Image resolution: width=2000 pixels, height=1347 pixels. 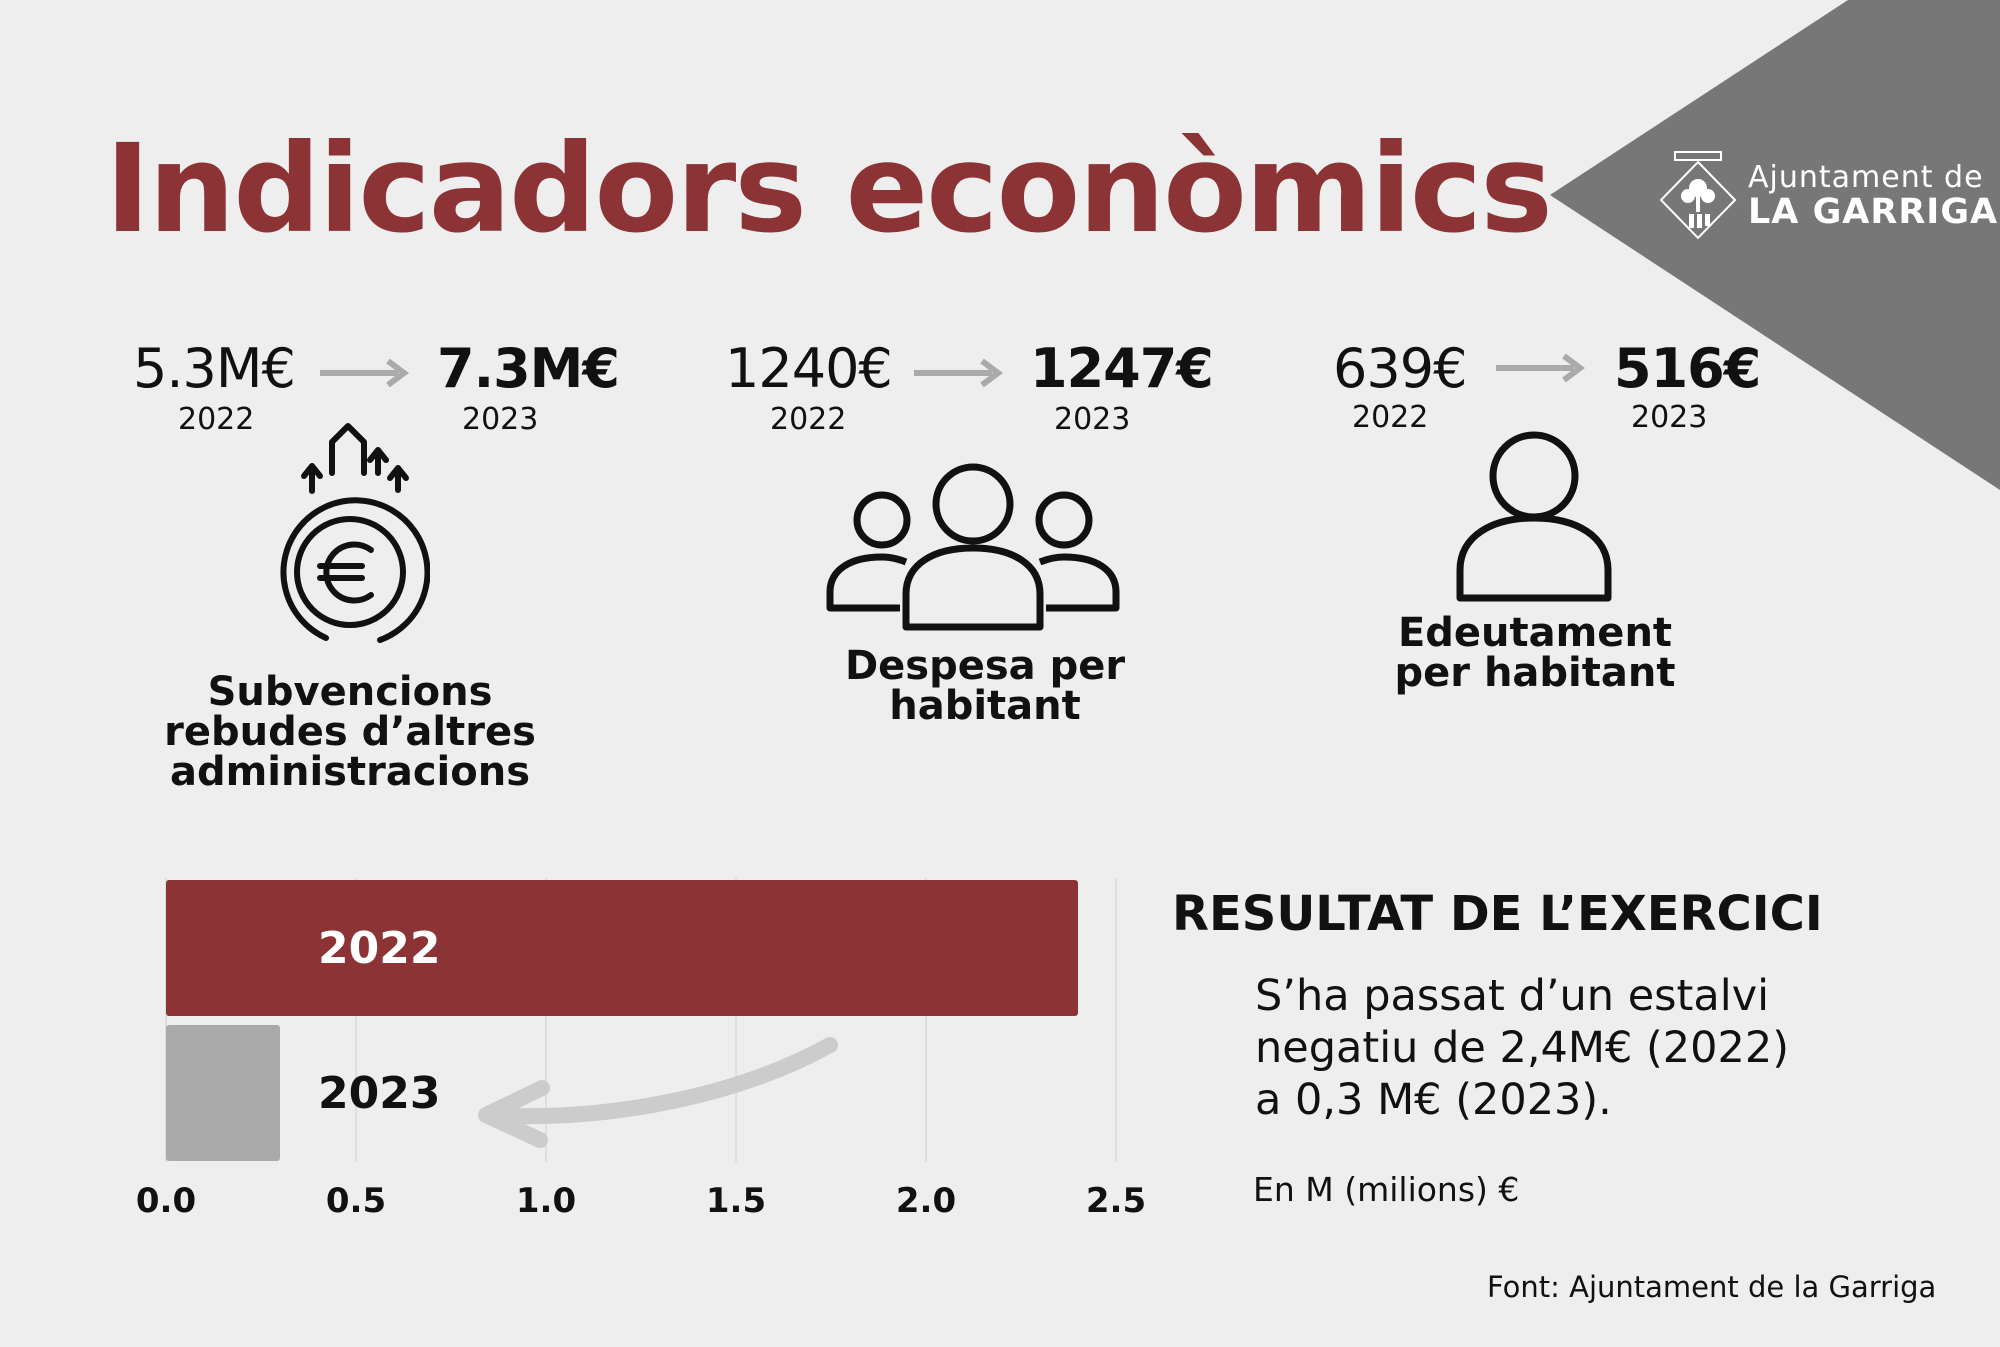 I want to click on x-tick-label: 2.5, so click(x=1116, y=1201).